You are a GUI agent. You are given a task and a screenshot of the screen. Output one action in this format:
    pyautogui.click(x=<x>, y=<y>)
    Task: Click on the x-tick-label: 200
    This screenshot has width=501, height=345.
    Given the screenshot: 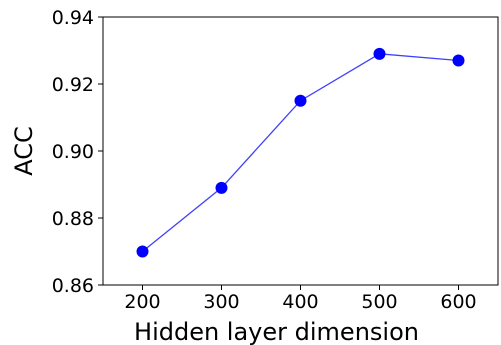 What is the action you would take?
    pyautogui.click(x=142, y=302)
    